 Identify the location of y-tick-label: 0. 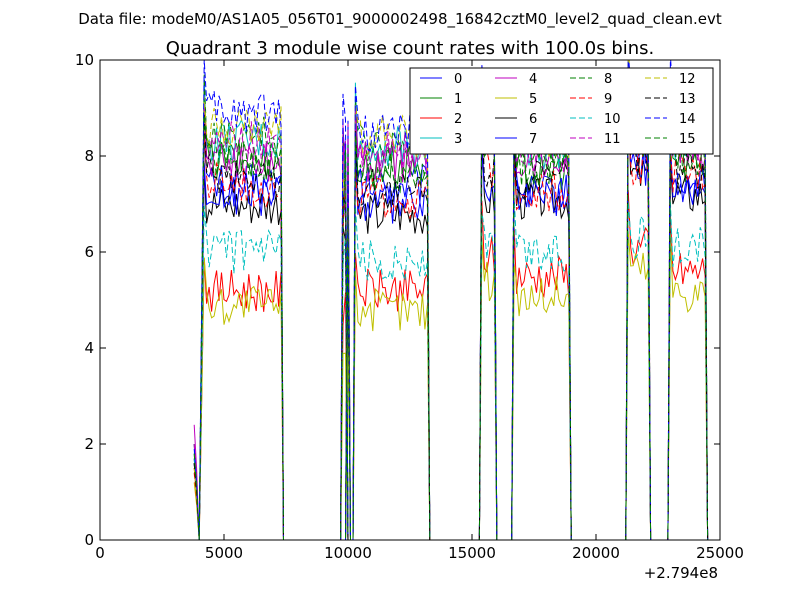
(89, 540).